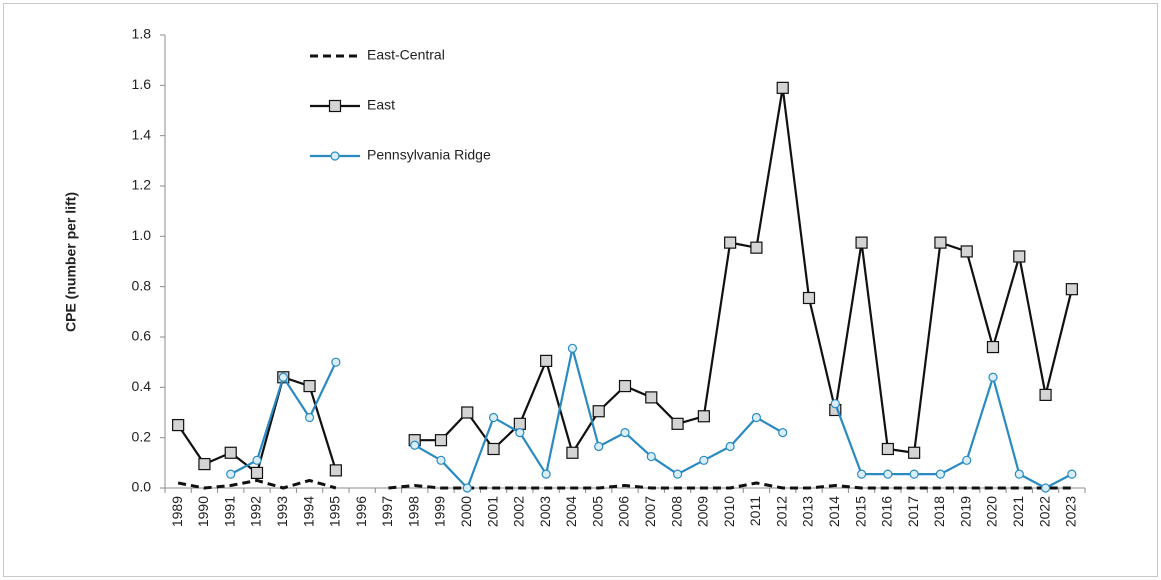  Describe the element at coordinates (965, 511) in the screenshot. I see `x-tick-label: 2019` at that location.